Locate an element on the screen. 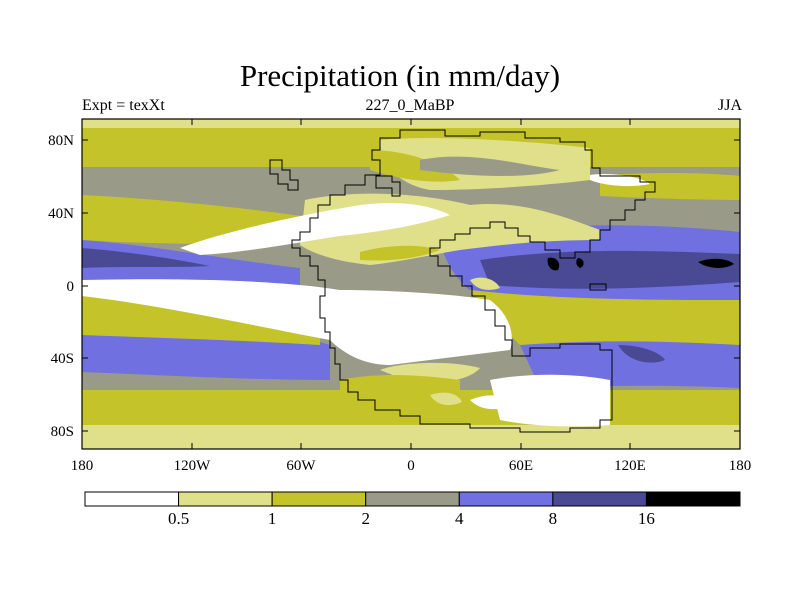 The image size is (800, 600). y-tick-label: 80S is located at coordinates (62, 432).